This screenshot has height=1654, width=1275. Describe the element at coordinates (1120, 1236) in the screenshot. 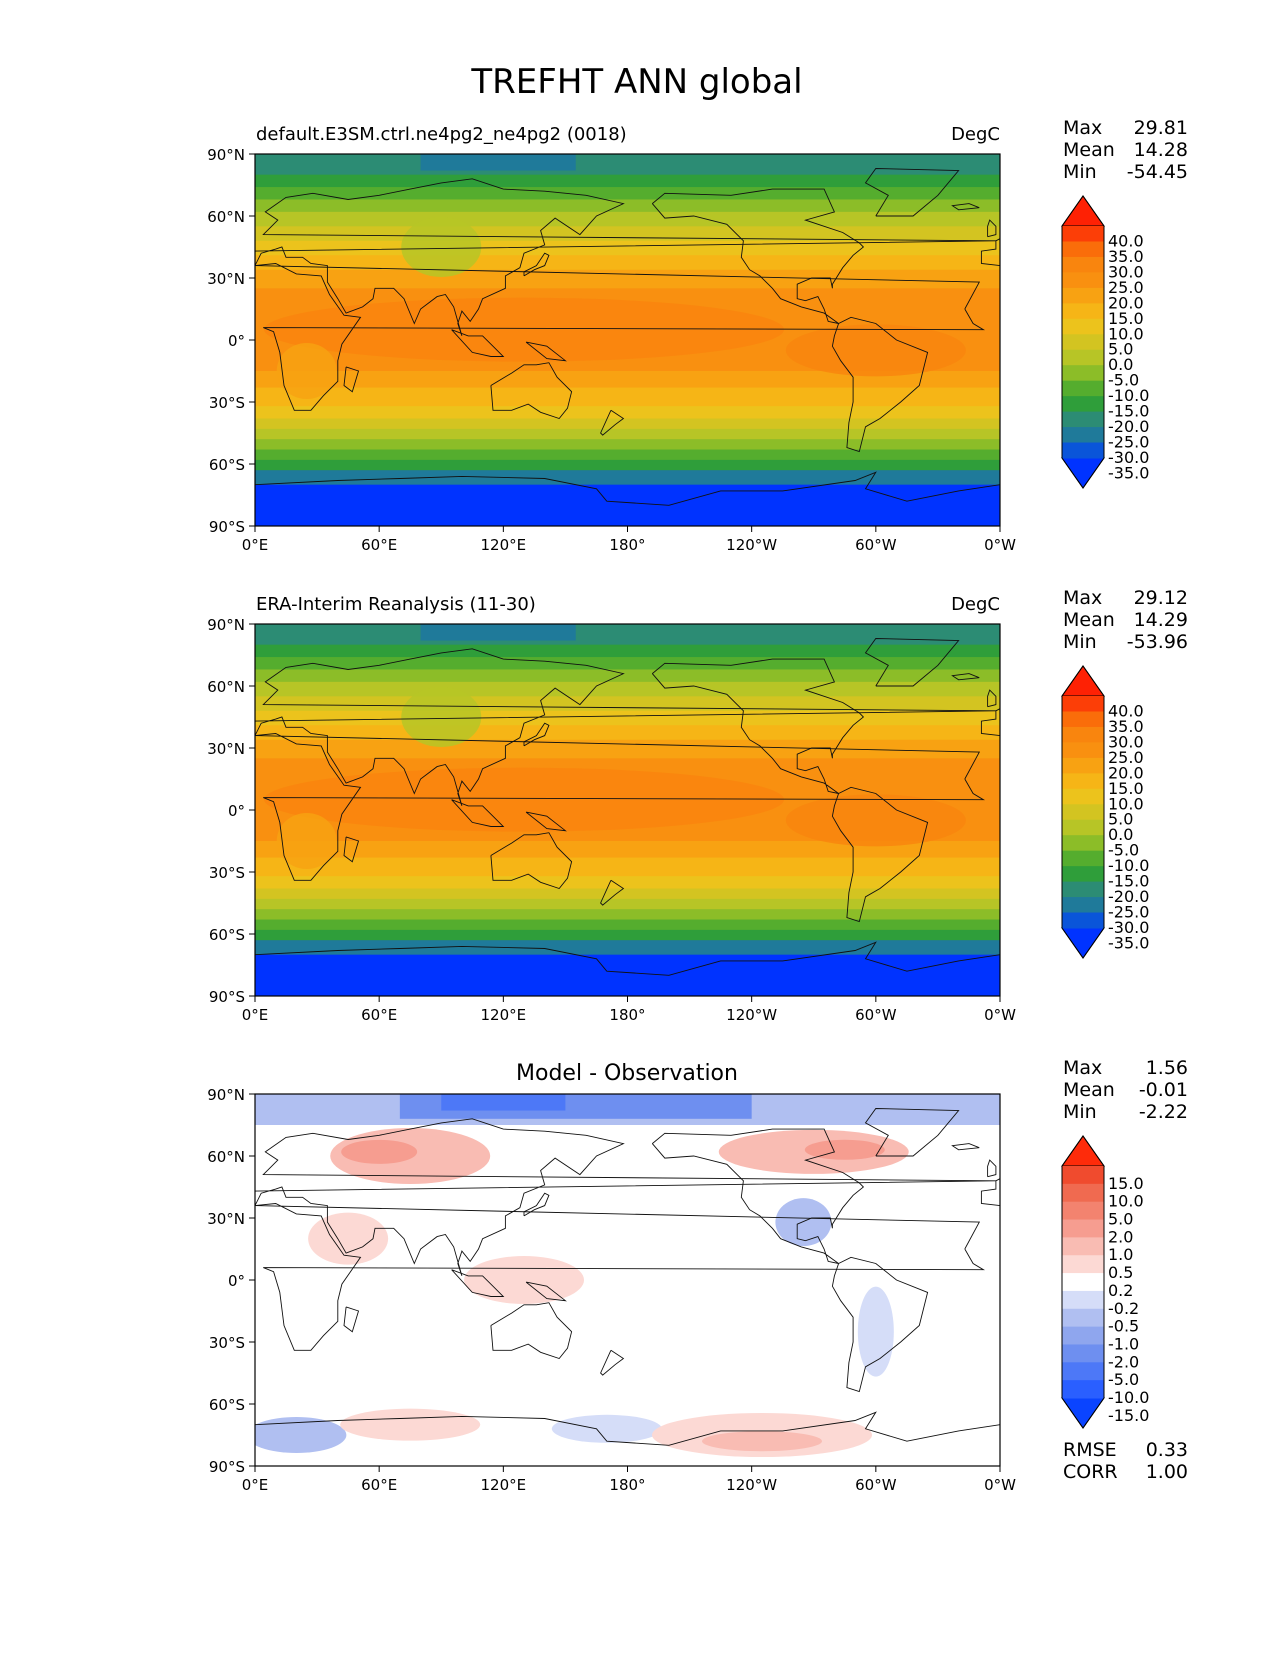

I see `colorbar-tick-label: 2.0` at that location.